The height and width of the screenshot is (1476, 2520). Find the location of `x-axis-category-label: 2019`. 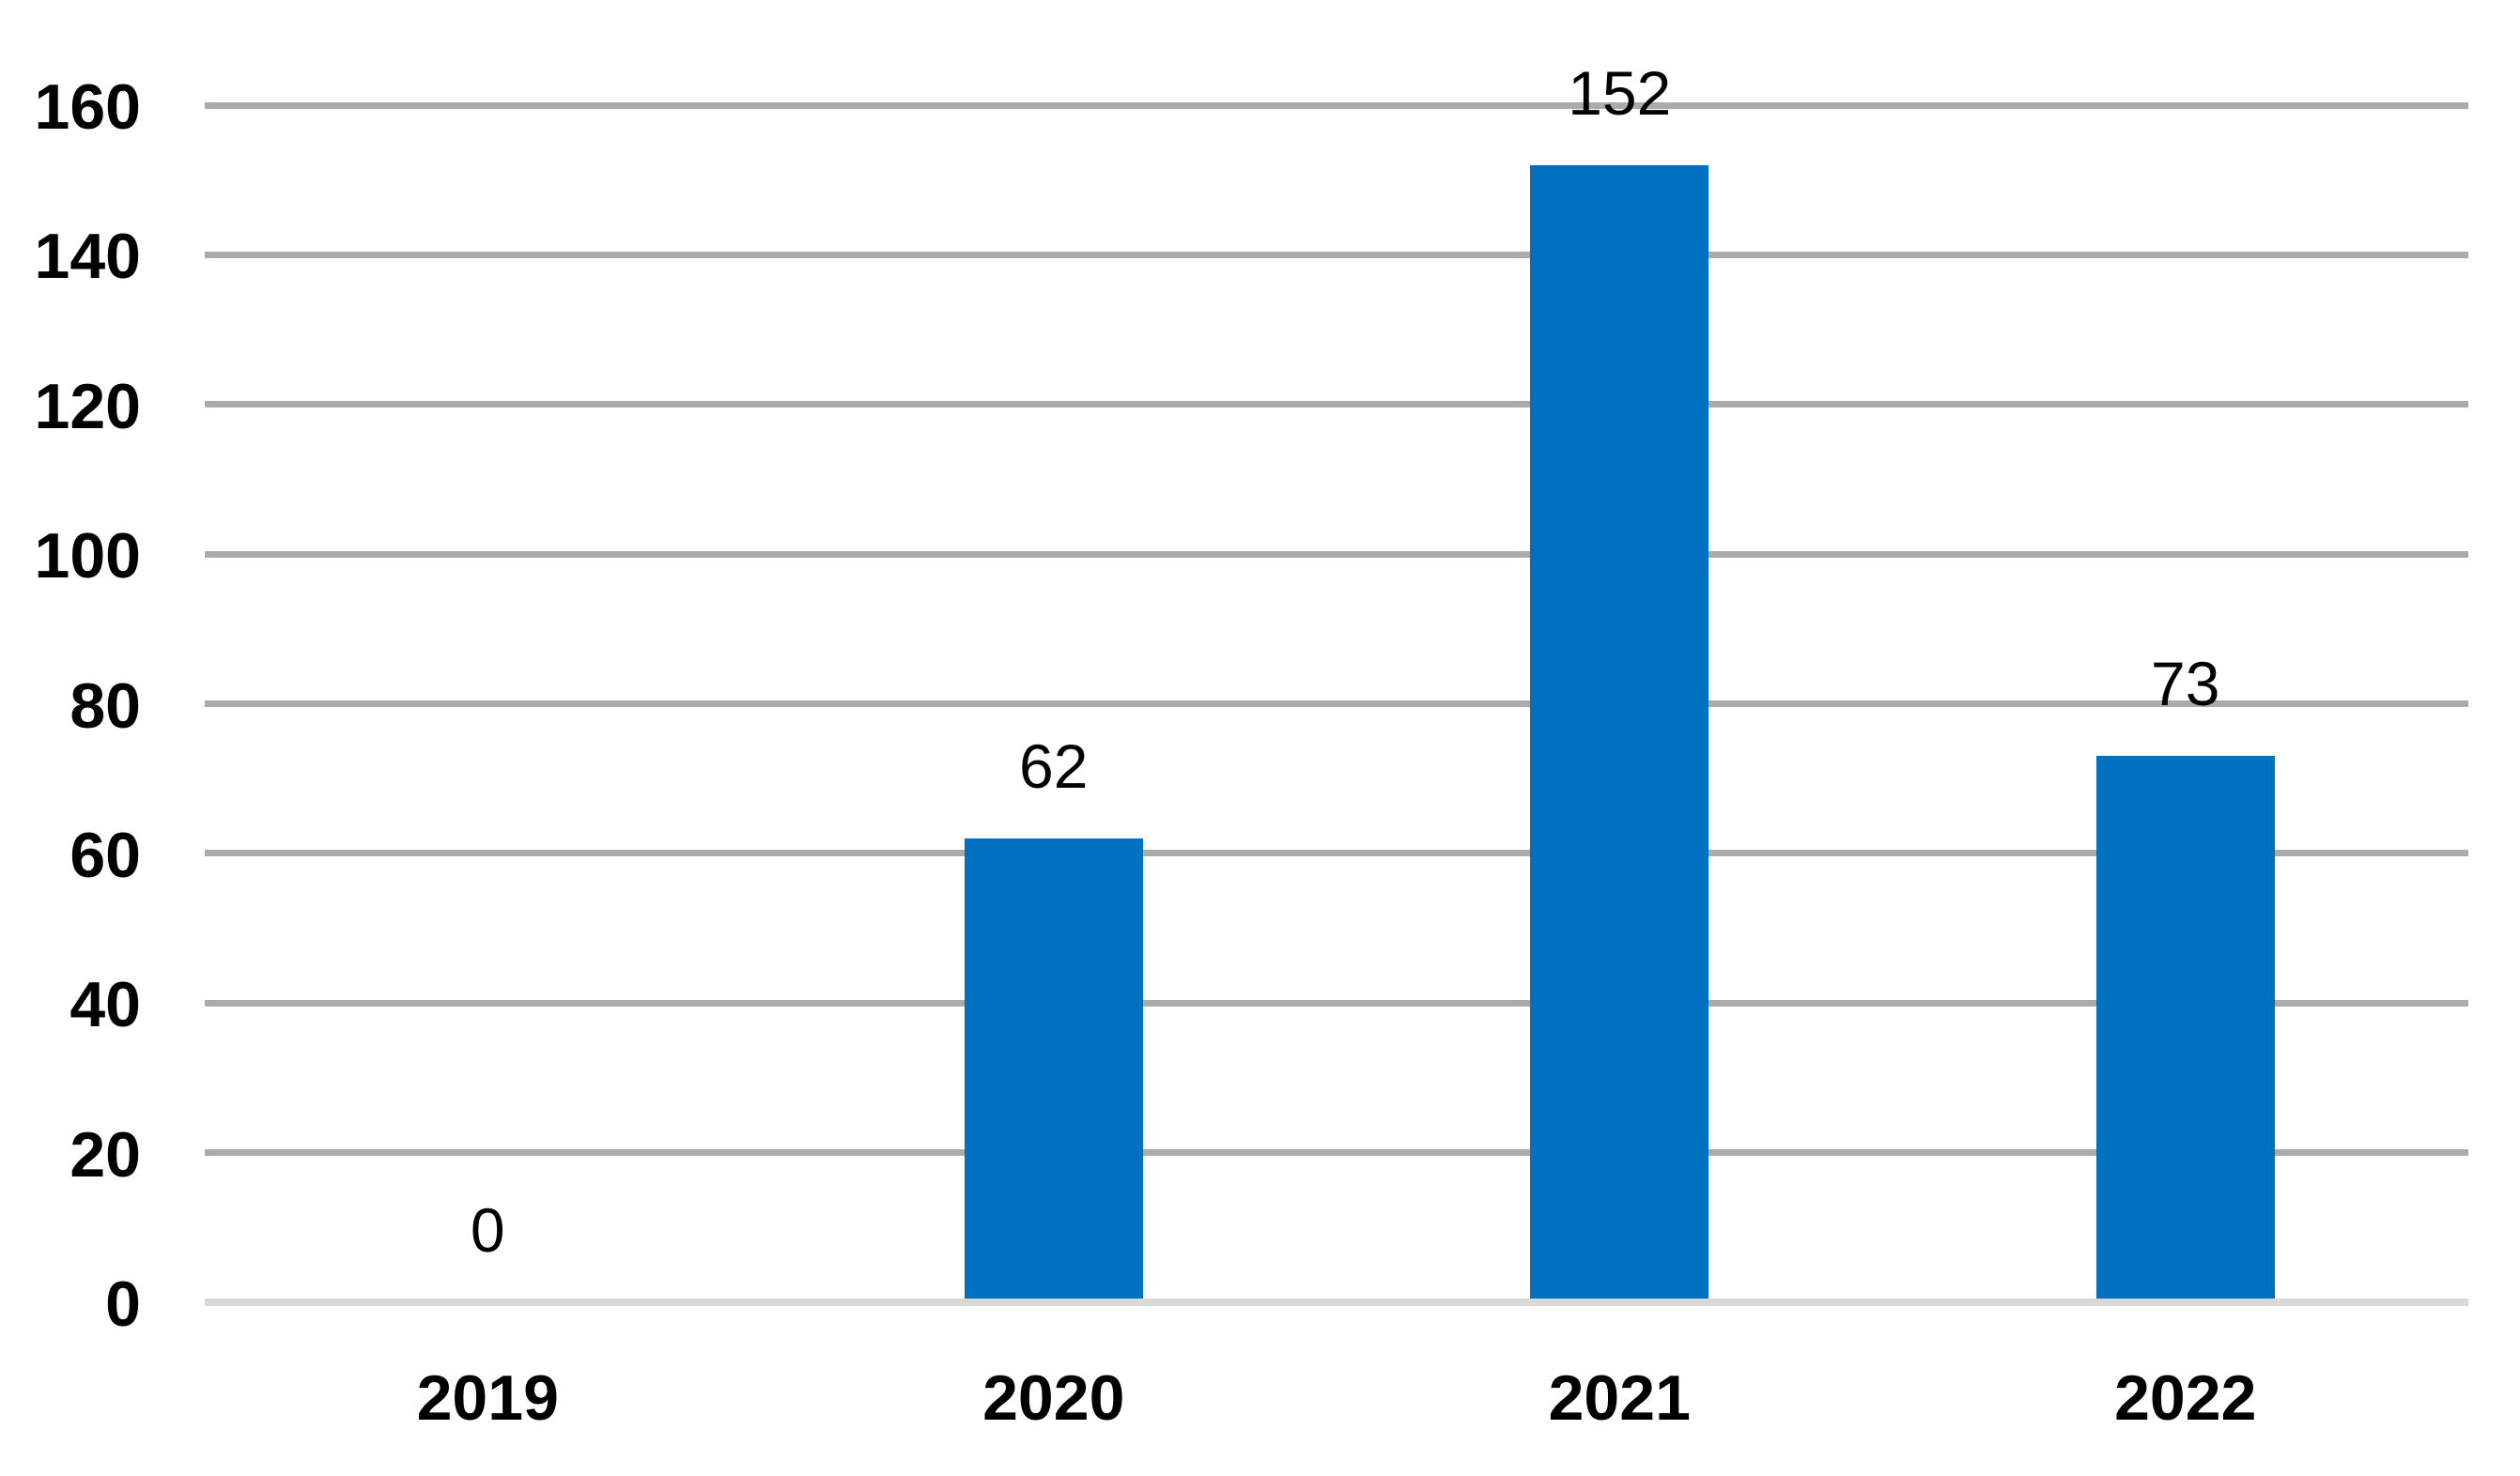

x-axis-category-label: 2019 is located at coordinates (487, 1398).